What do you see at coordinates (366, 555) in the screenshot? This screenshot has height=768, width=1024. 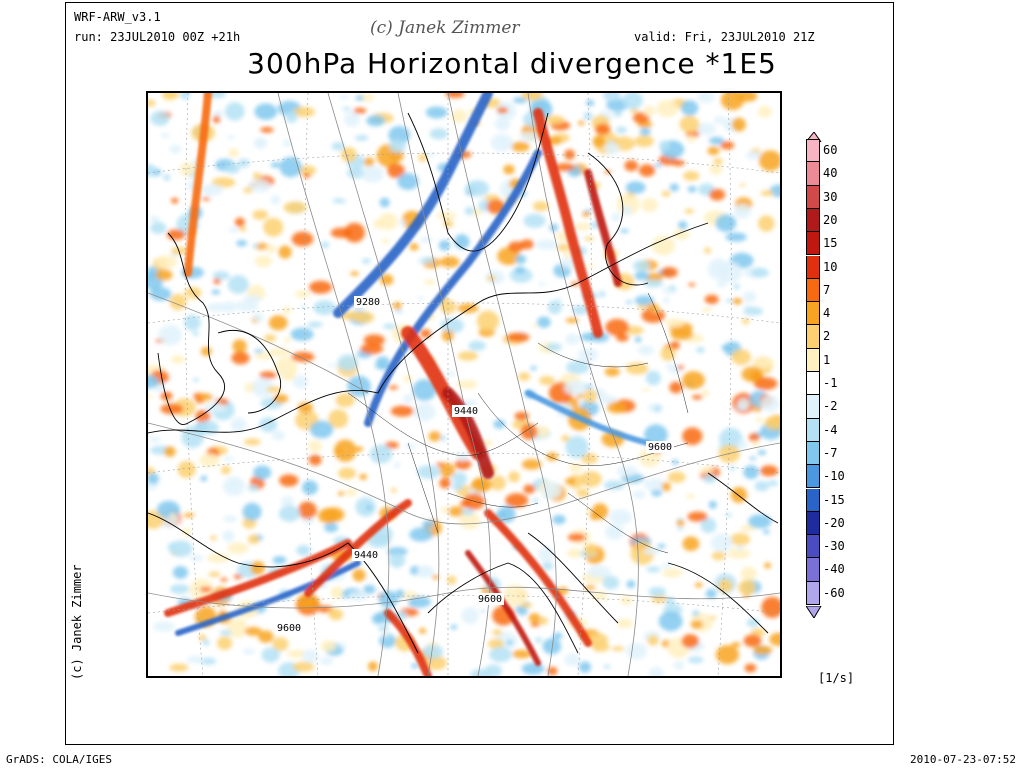 I see `contour-label-9440-south: 9440` at bounding box center [366, 555].